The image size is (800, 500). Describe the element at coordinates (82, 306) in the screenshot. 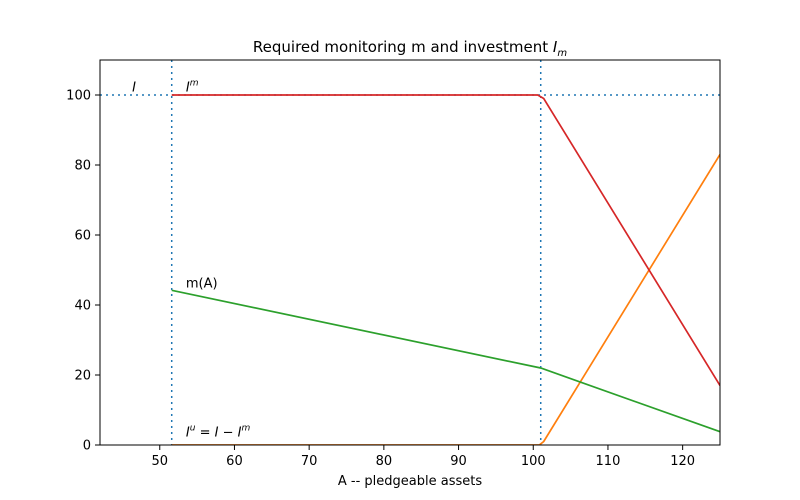

I see `y-tick-label: 40` at that location.